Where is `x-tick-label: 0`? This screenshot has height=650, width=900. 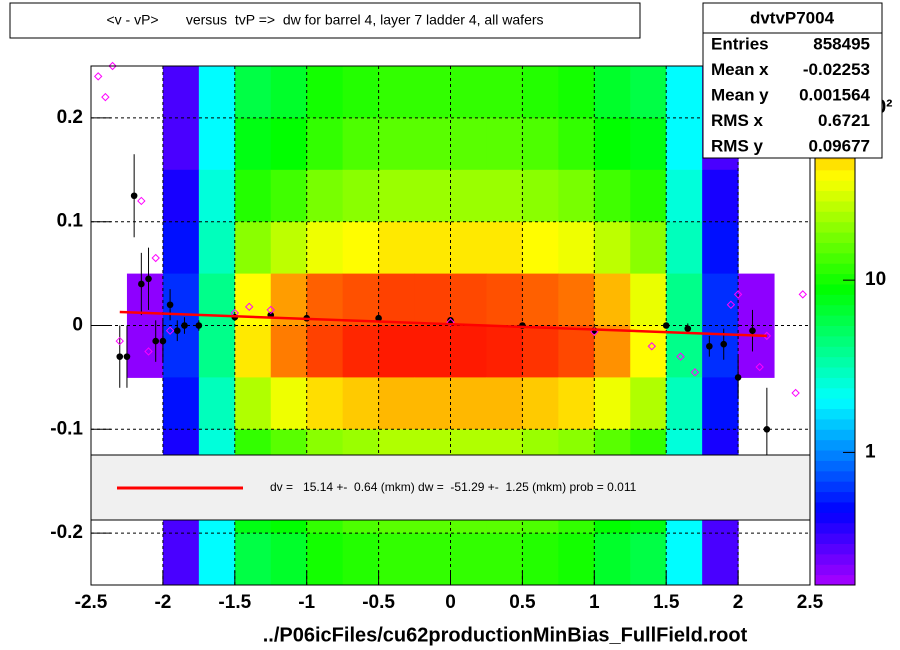 x-tick-label: 0 is located at coordinates (450, 602).